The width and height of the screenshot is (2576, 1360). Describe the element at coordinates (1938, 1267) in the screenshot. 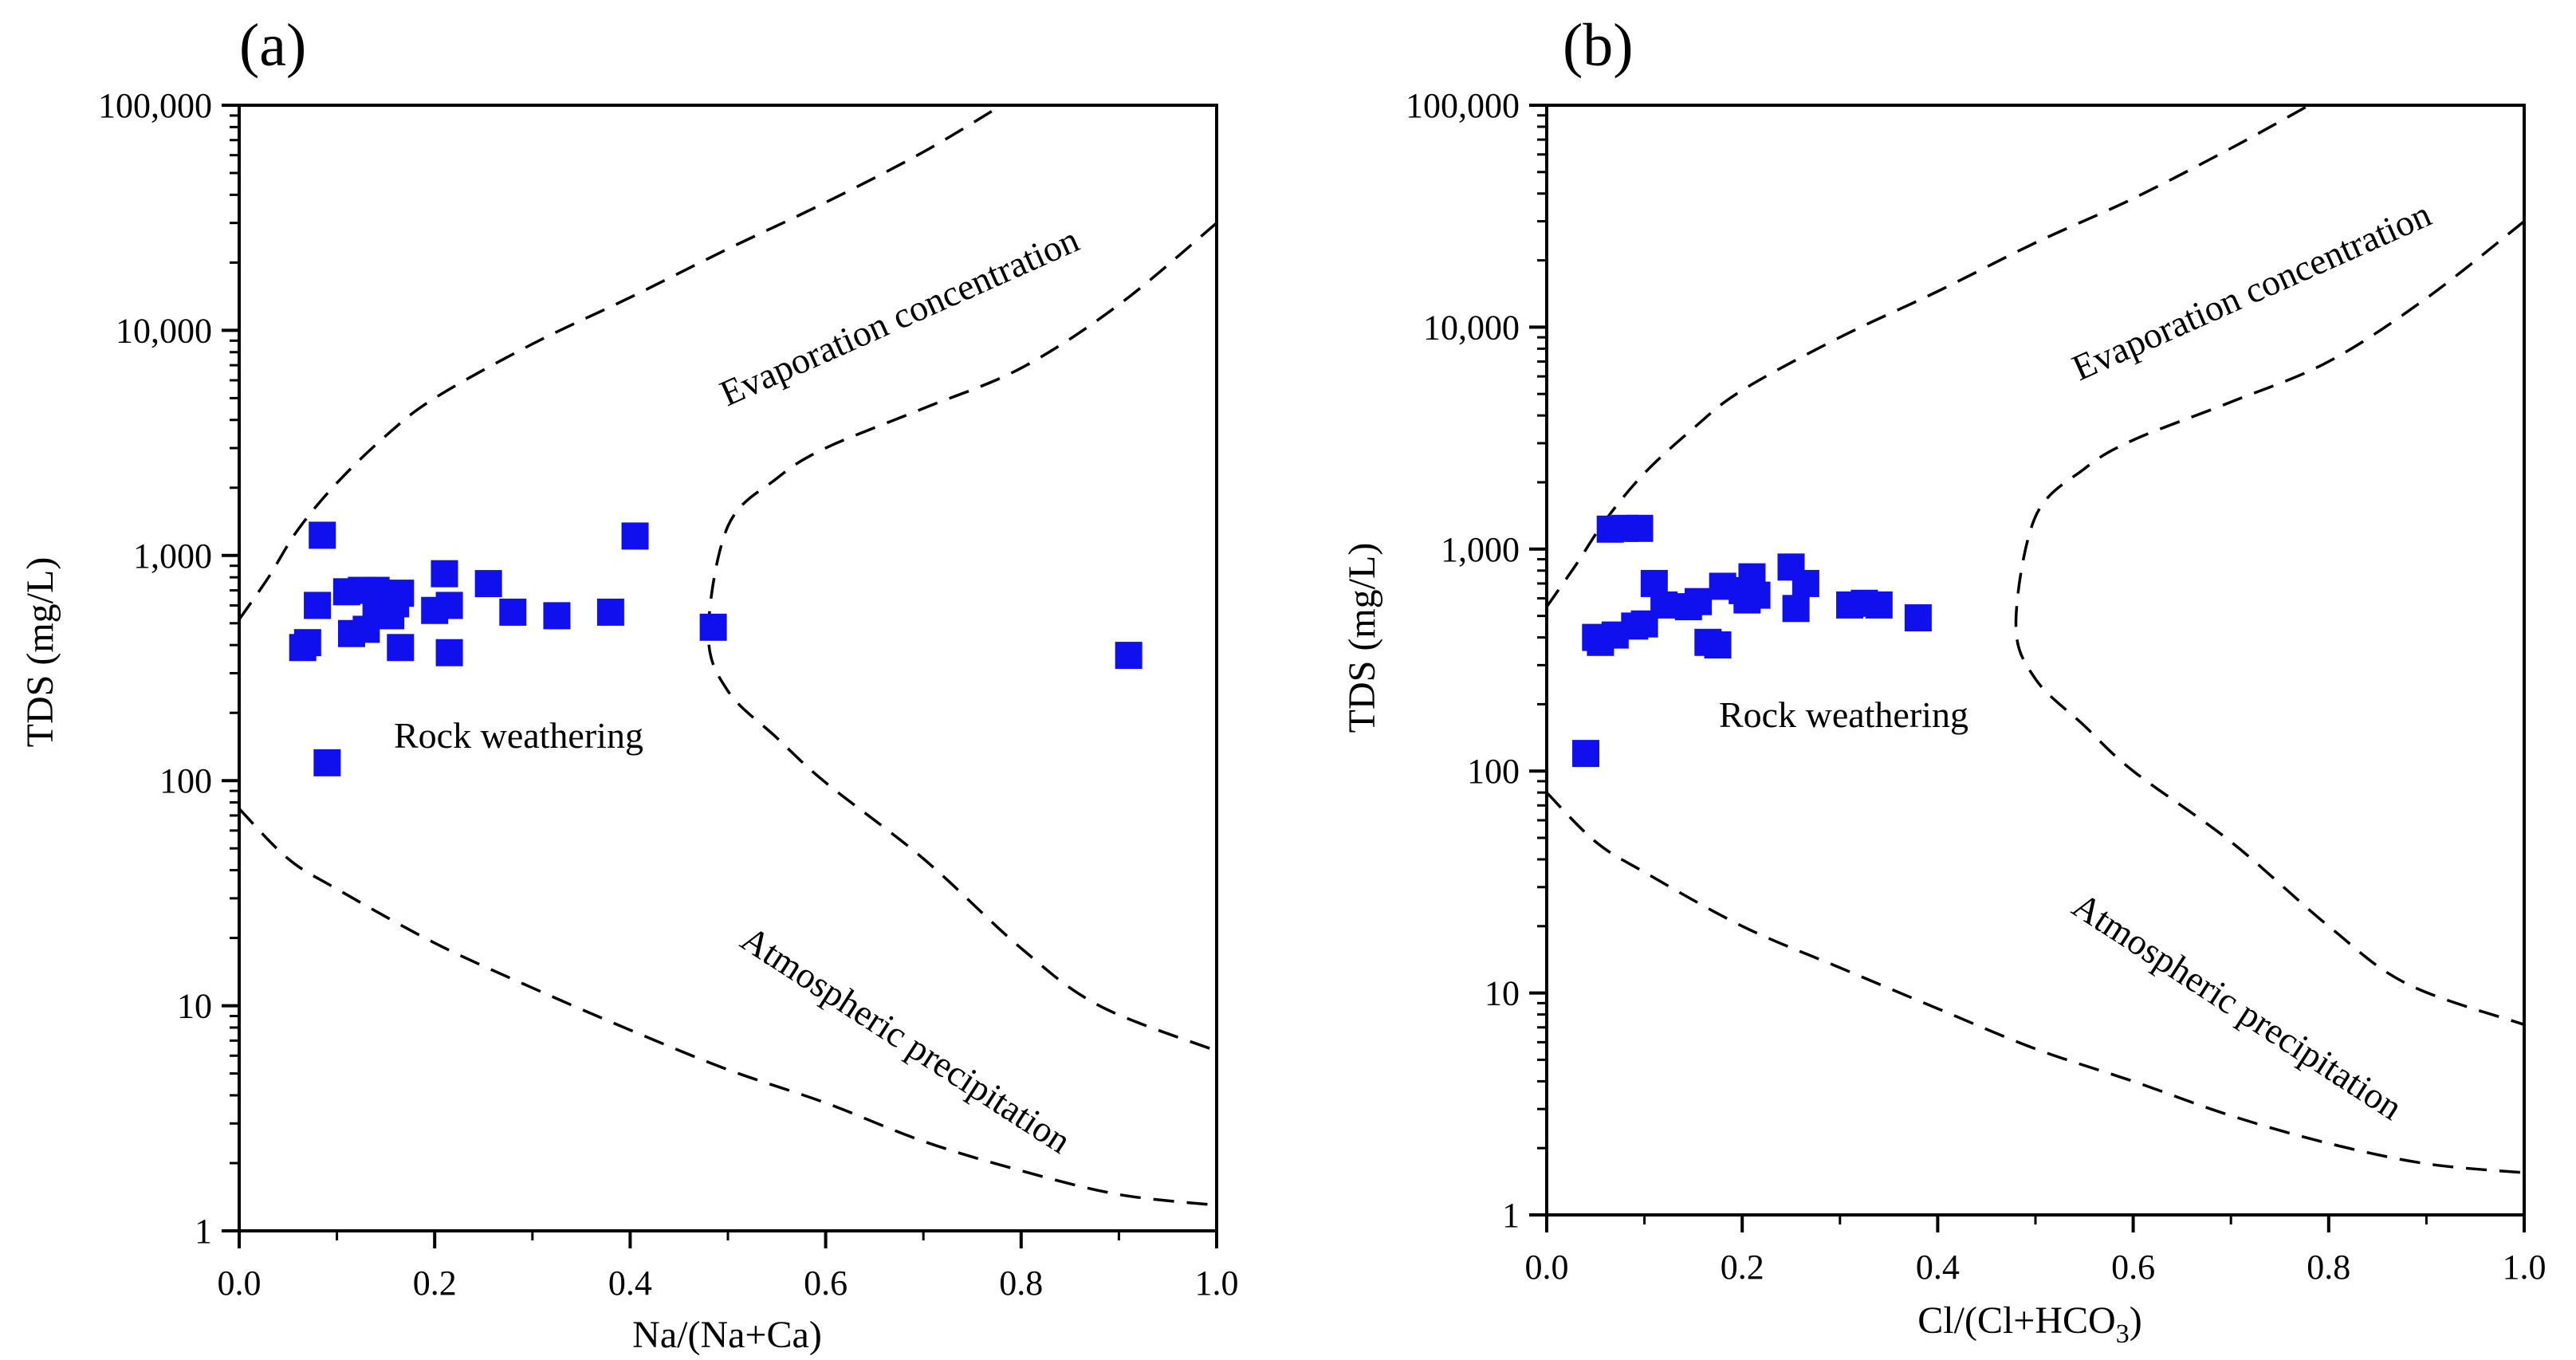

I see `panel-b-x-tick-label: 0.4` at that location.